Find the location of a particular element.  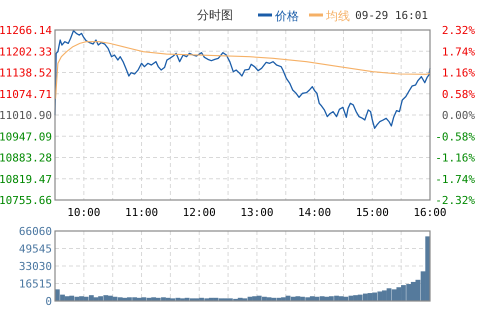

y2-tick-label: -1.16% is located at coordinates (455, 158).